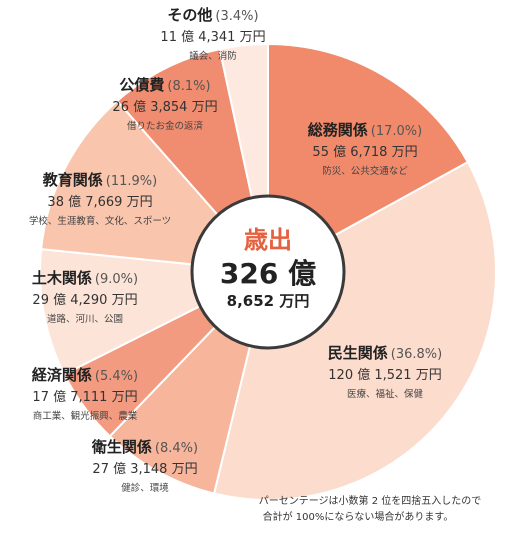 The width and height of the screenshot is (511, 536). Describe the element at coordinates (370, 500) in the screenshot. I see `note: パーセンテージは小数第 2 位を四捨五入したので` at that location.